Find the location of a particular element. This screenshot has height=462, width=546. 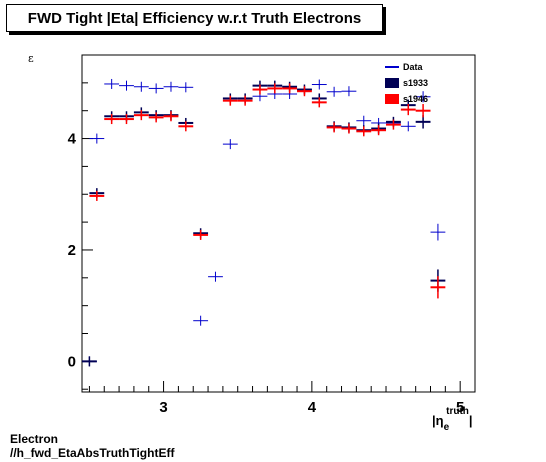

legend-item: s1946 is located at coordinates (406, 99).